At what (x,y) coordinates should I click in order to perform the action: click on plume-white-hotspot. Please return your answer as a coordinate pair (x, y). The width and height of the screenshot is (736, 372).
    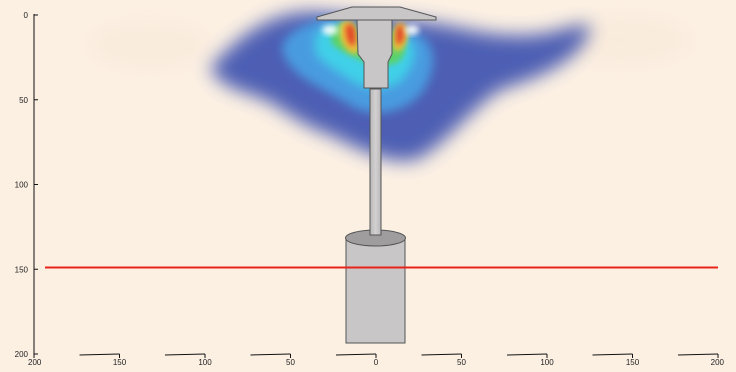
    Looking at the image, I should click on (330, 30).